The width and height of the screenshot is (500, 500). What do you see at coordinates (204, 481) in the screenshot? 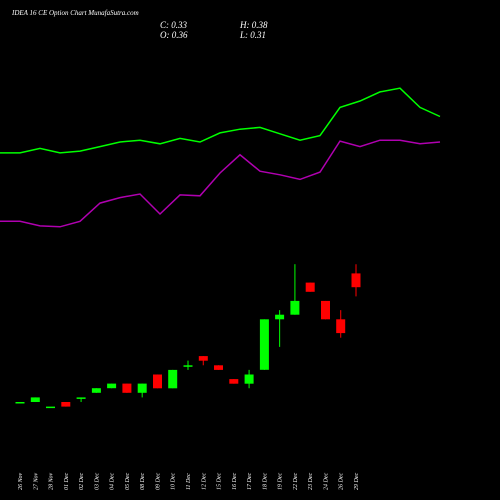
I see `date-tick-label: 12 Dec` at bounding box center [204, 481].